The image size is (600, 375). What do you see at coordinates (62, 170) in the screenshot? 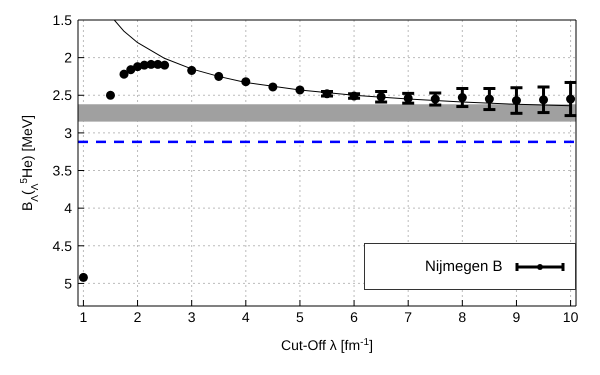
I see `y-tick-label: 3.5` at bounding box center [62, 170].